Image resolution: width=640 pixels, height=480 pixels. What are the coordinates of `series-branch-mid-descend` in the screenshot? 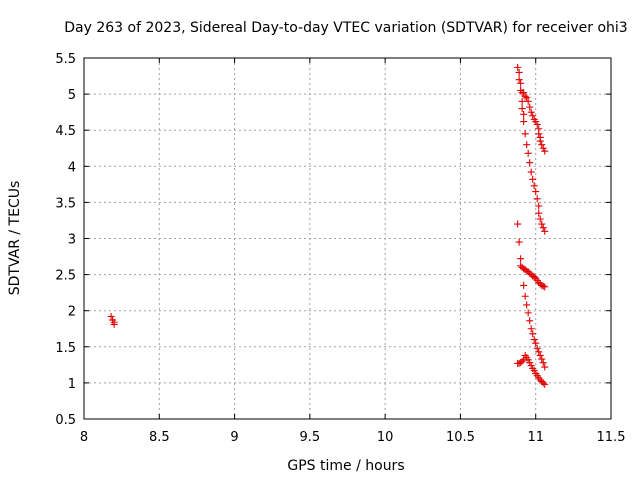 It's located at (535, 182).